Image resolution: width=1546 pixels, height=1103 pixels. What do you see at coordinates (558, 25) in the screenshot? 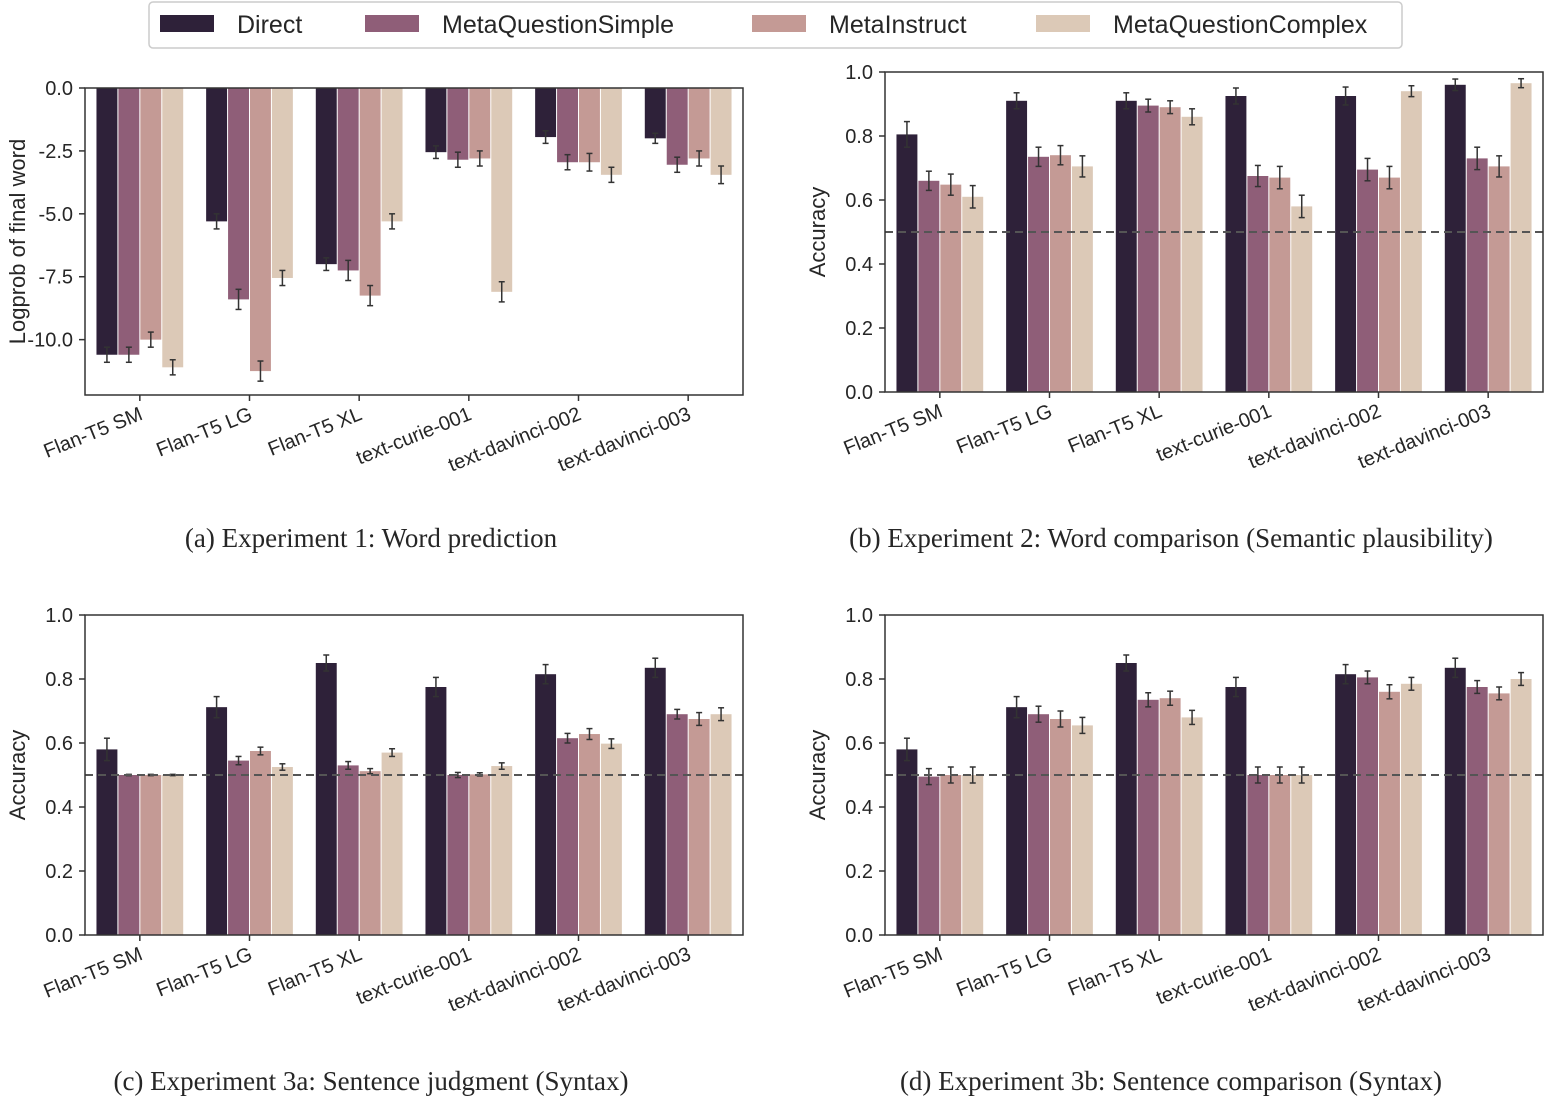
I see `legend-label: MetaQuestionSimple` at bounding box center [558, 25].